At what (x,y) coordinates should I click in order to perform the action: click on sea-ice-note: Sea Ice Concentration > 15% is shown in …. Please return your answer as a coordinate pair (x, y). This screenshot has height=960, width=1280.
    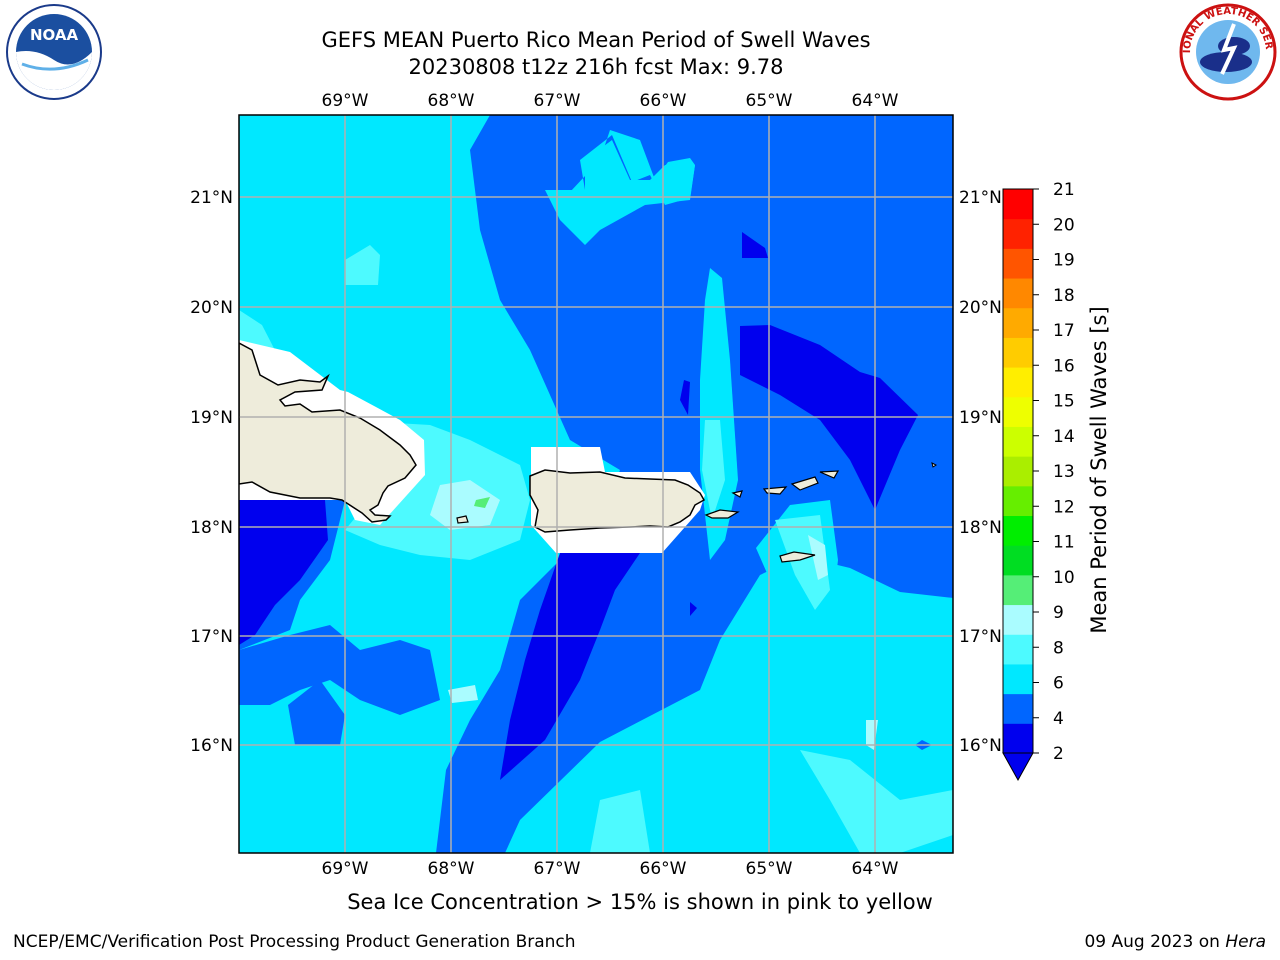
    Looking at the image, I should click on (640, 902).